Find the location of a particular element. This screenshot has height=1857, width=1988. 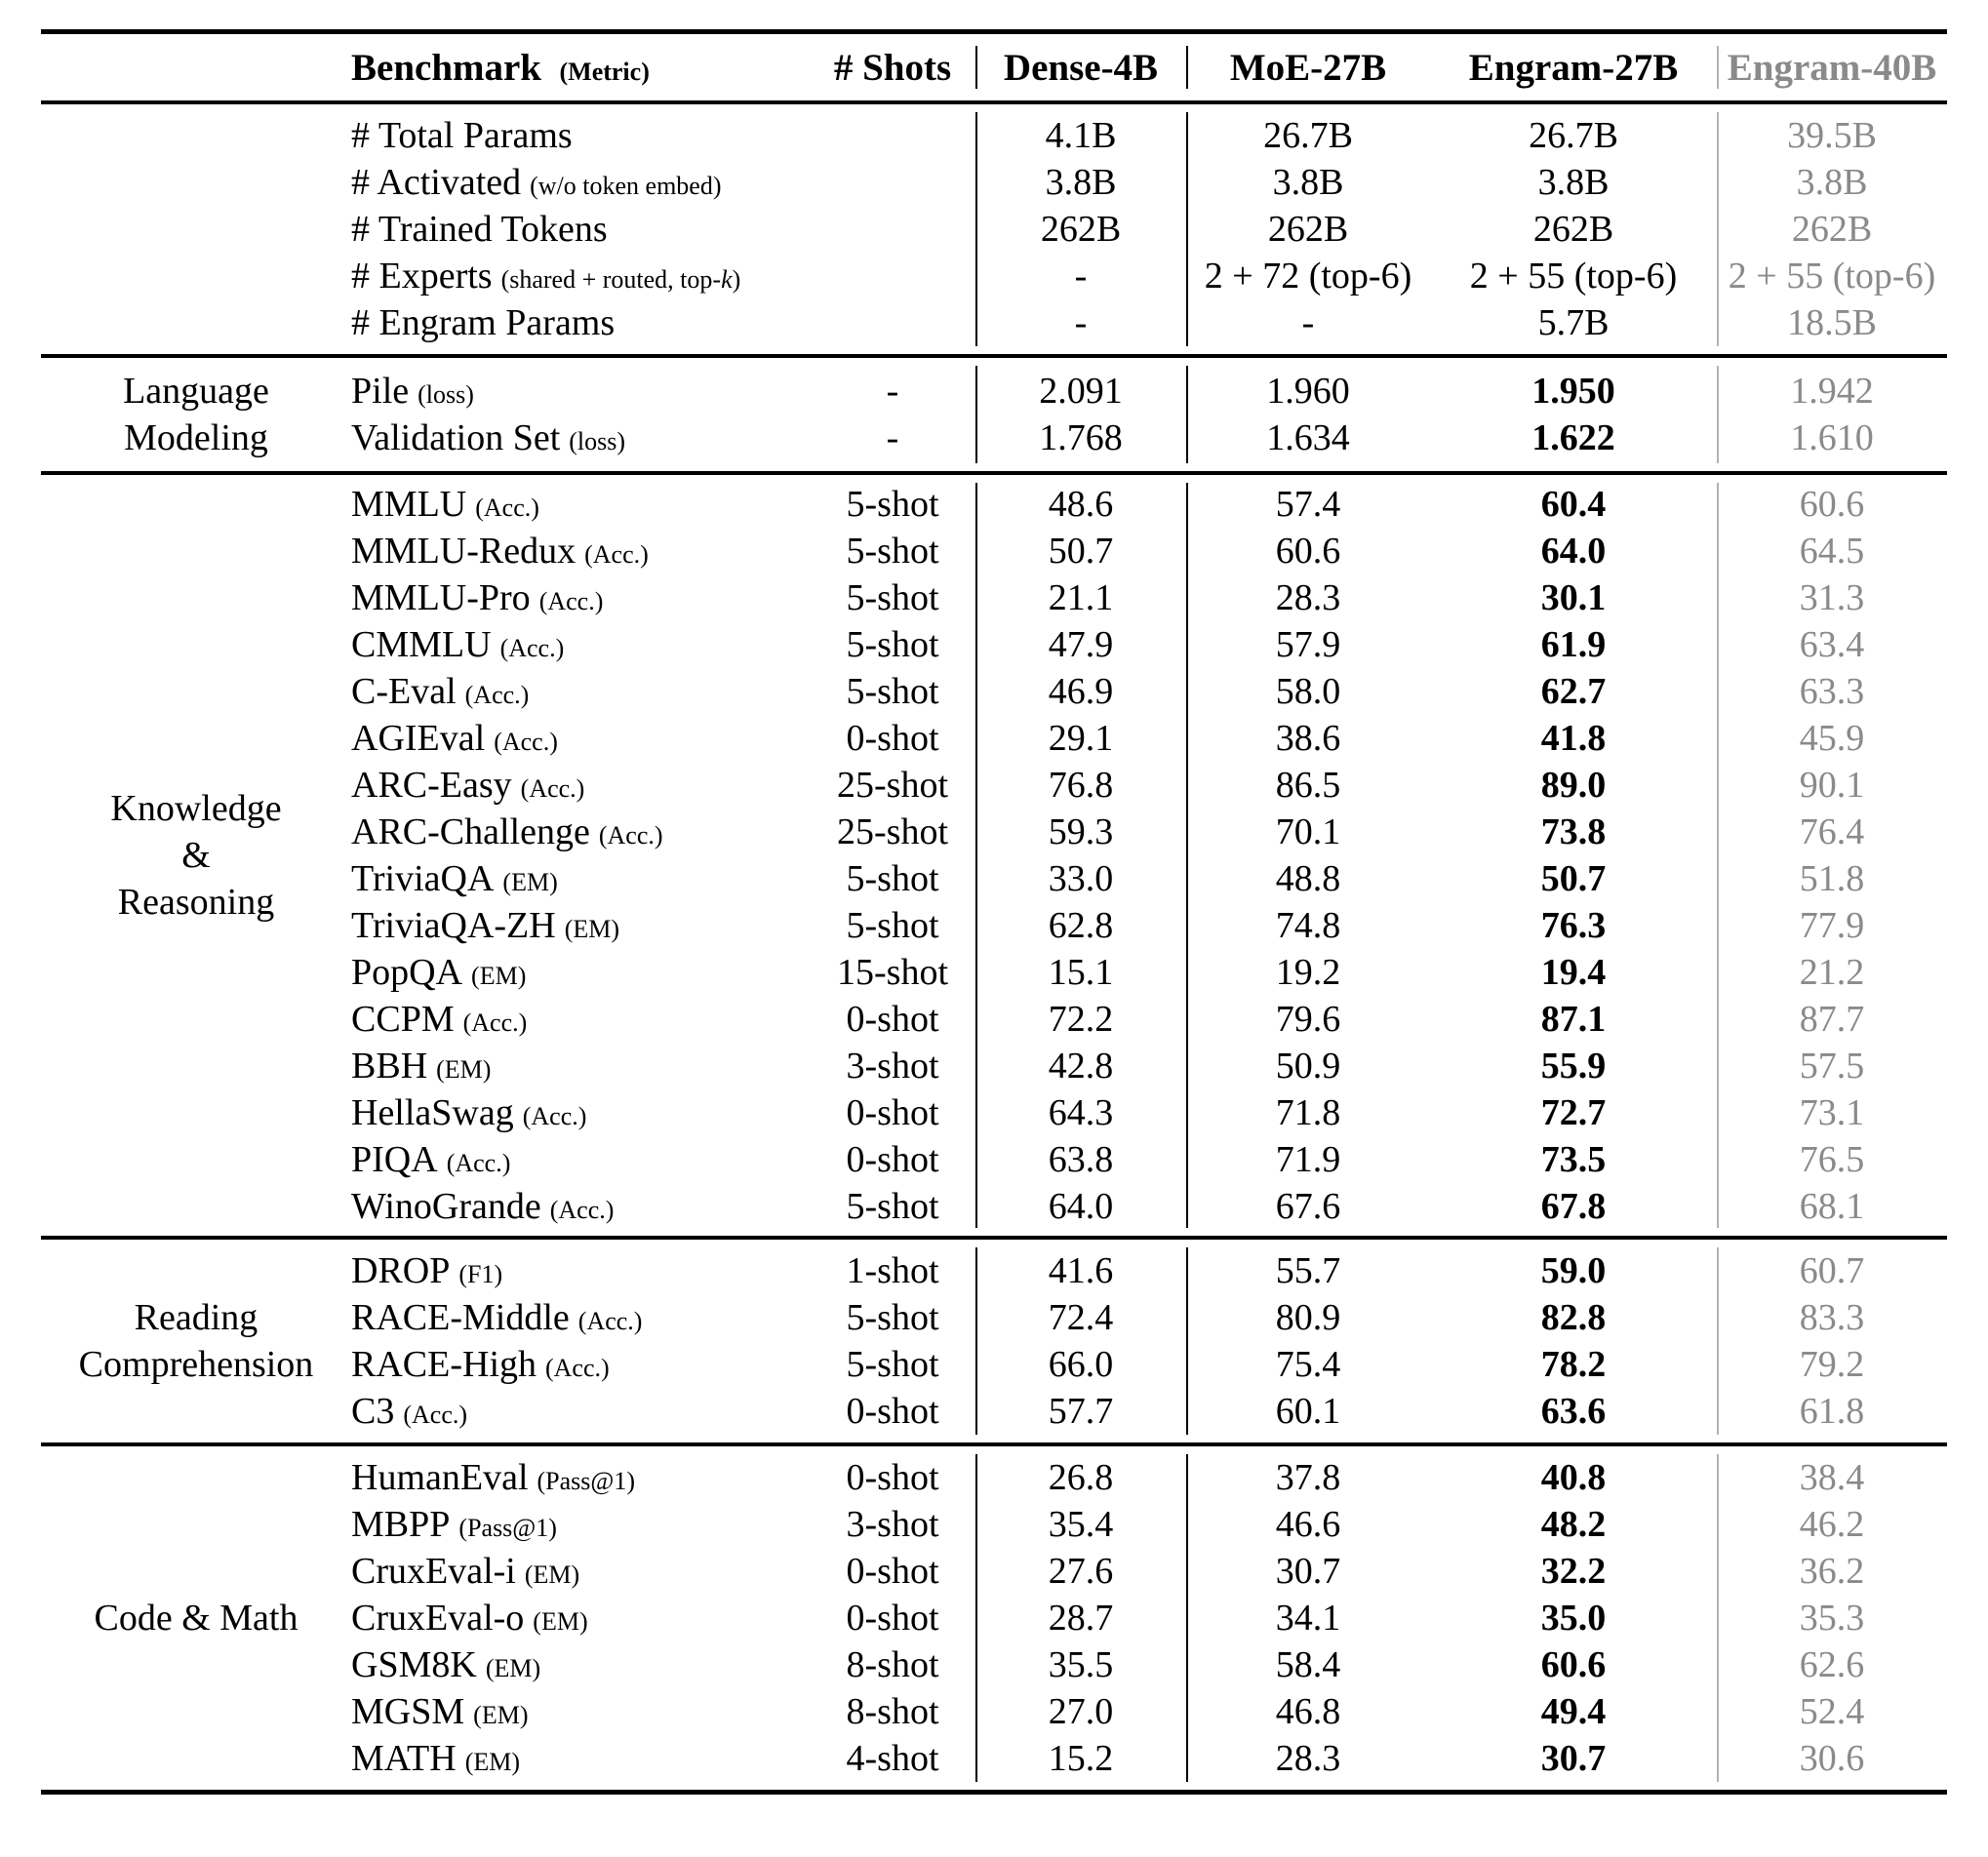

value-cell: 35.3 is located at coordinates (1832, 1618).